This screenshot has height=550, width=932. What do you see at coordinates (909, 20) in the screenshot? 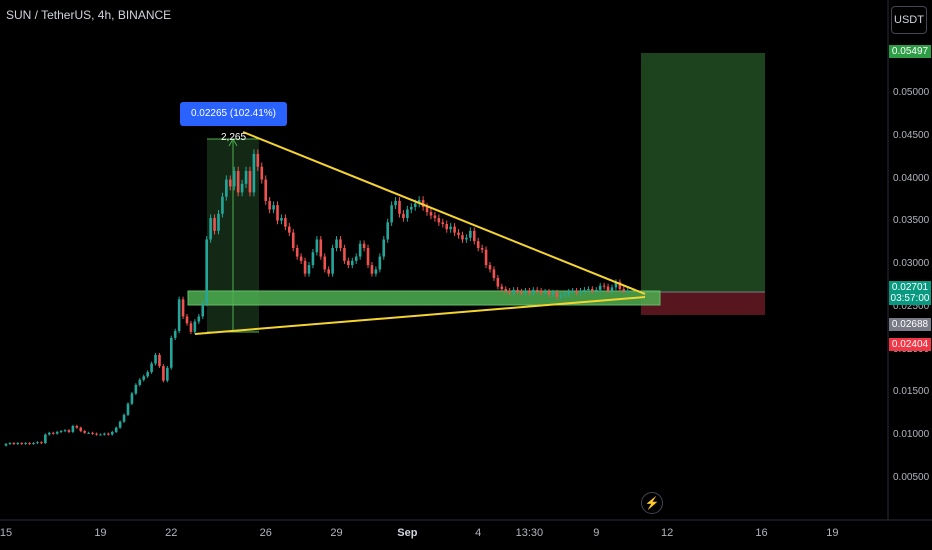
I see `currency-button: USDT` at bounding box center [909, 20].